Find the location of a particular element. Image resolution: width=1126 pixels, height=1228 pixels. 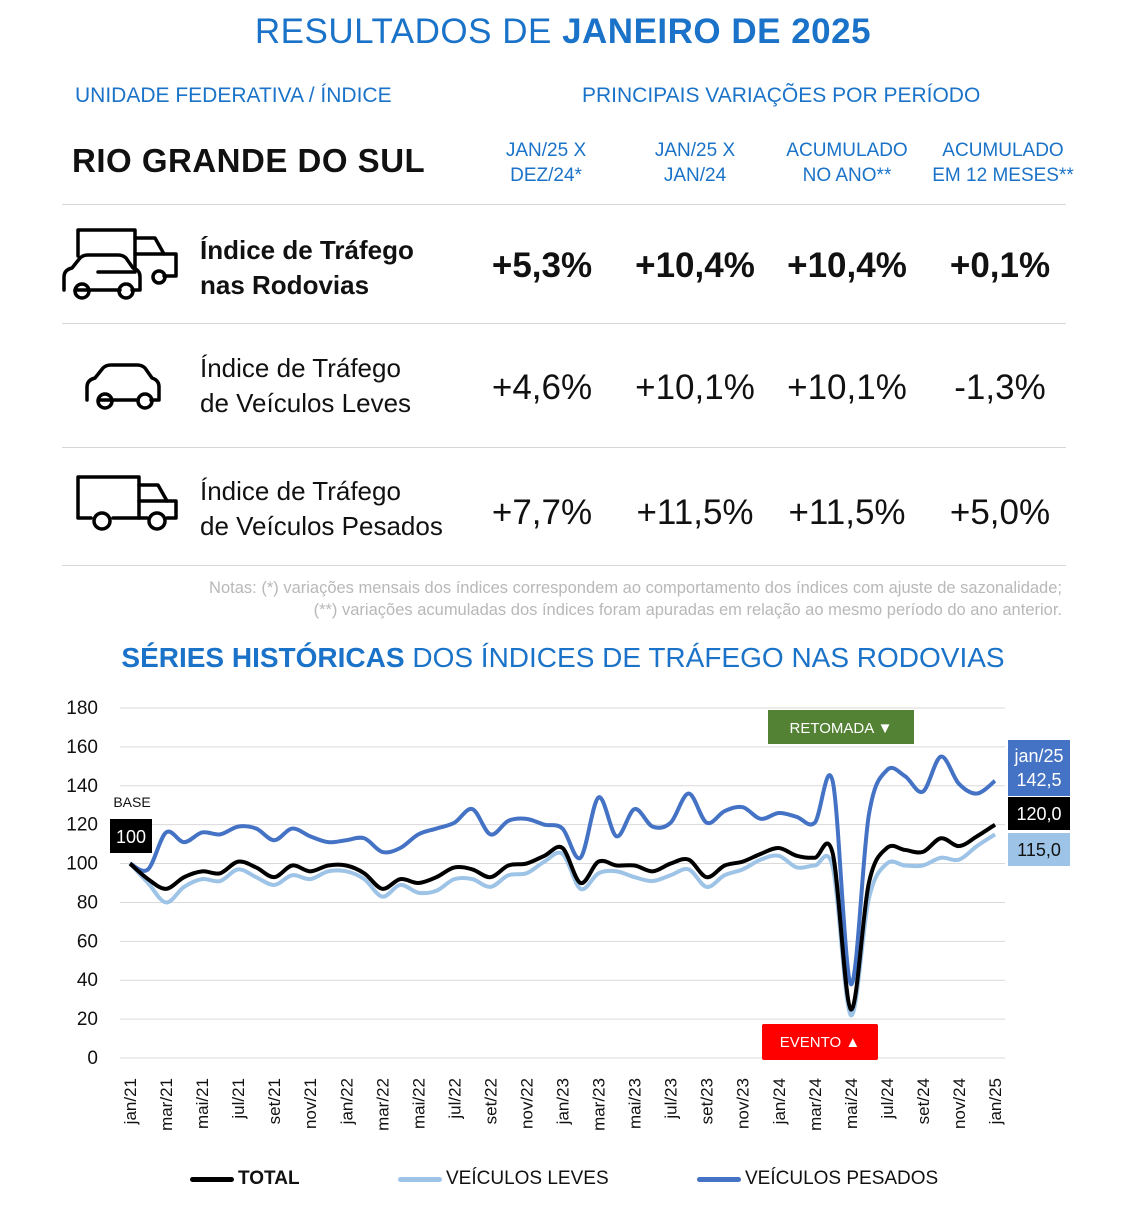

x-tick-label: mai/23 is located at coordinates (635, 1103).